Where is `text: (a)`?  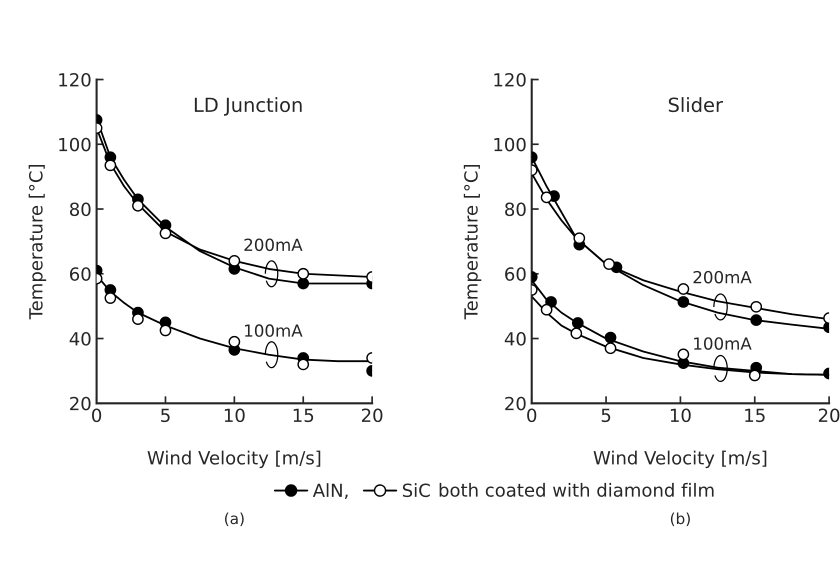
text: (a) is located at coordinates (234, 519).